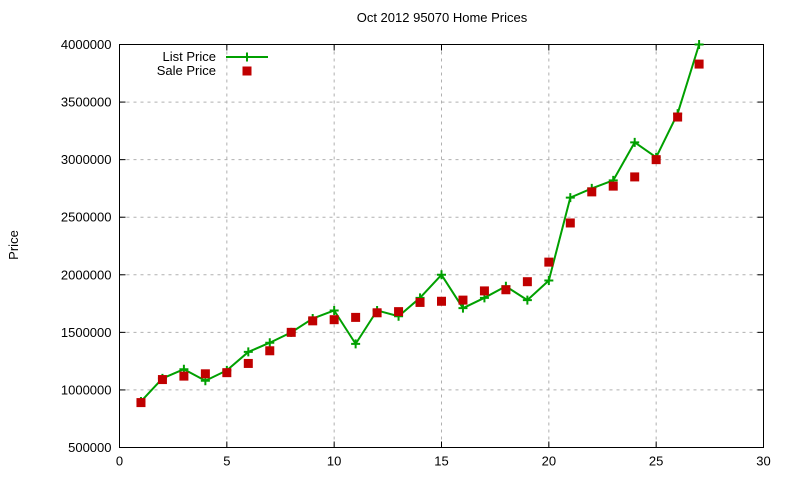 The image size is (800, 480). What do you see at coordinates (86, 389) in the screenshot?
I see `svg-text: 1000000` at bounding box center [86, 389].